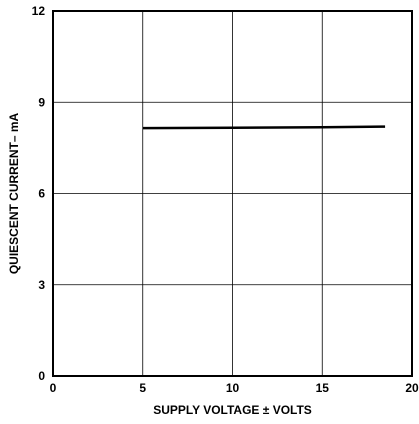 This screenshot has width=419, height=424. I want to click on y-tick-labels: 0 3 6 9 12, so click(39, 193).